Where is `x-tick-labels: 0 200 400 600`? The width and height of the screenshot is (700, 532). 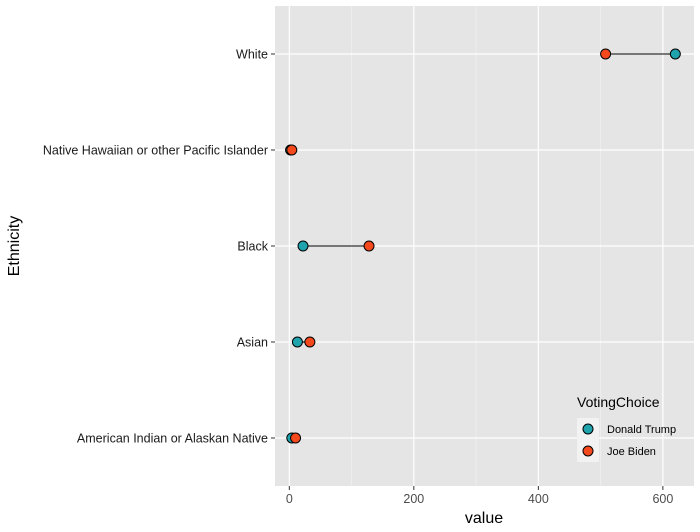 x-tick-labels: 0 200 400 600 is located at coordinates (480, 499).